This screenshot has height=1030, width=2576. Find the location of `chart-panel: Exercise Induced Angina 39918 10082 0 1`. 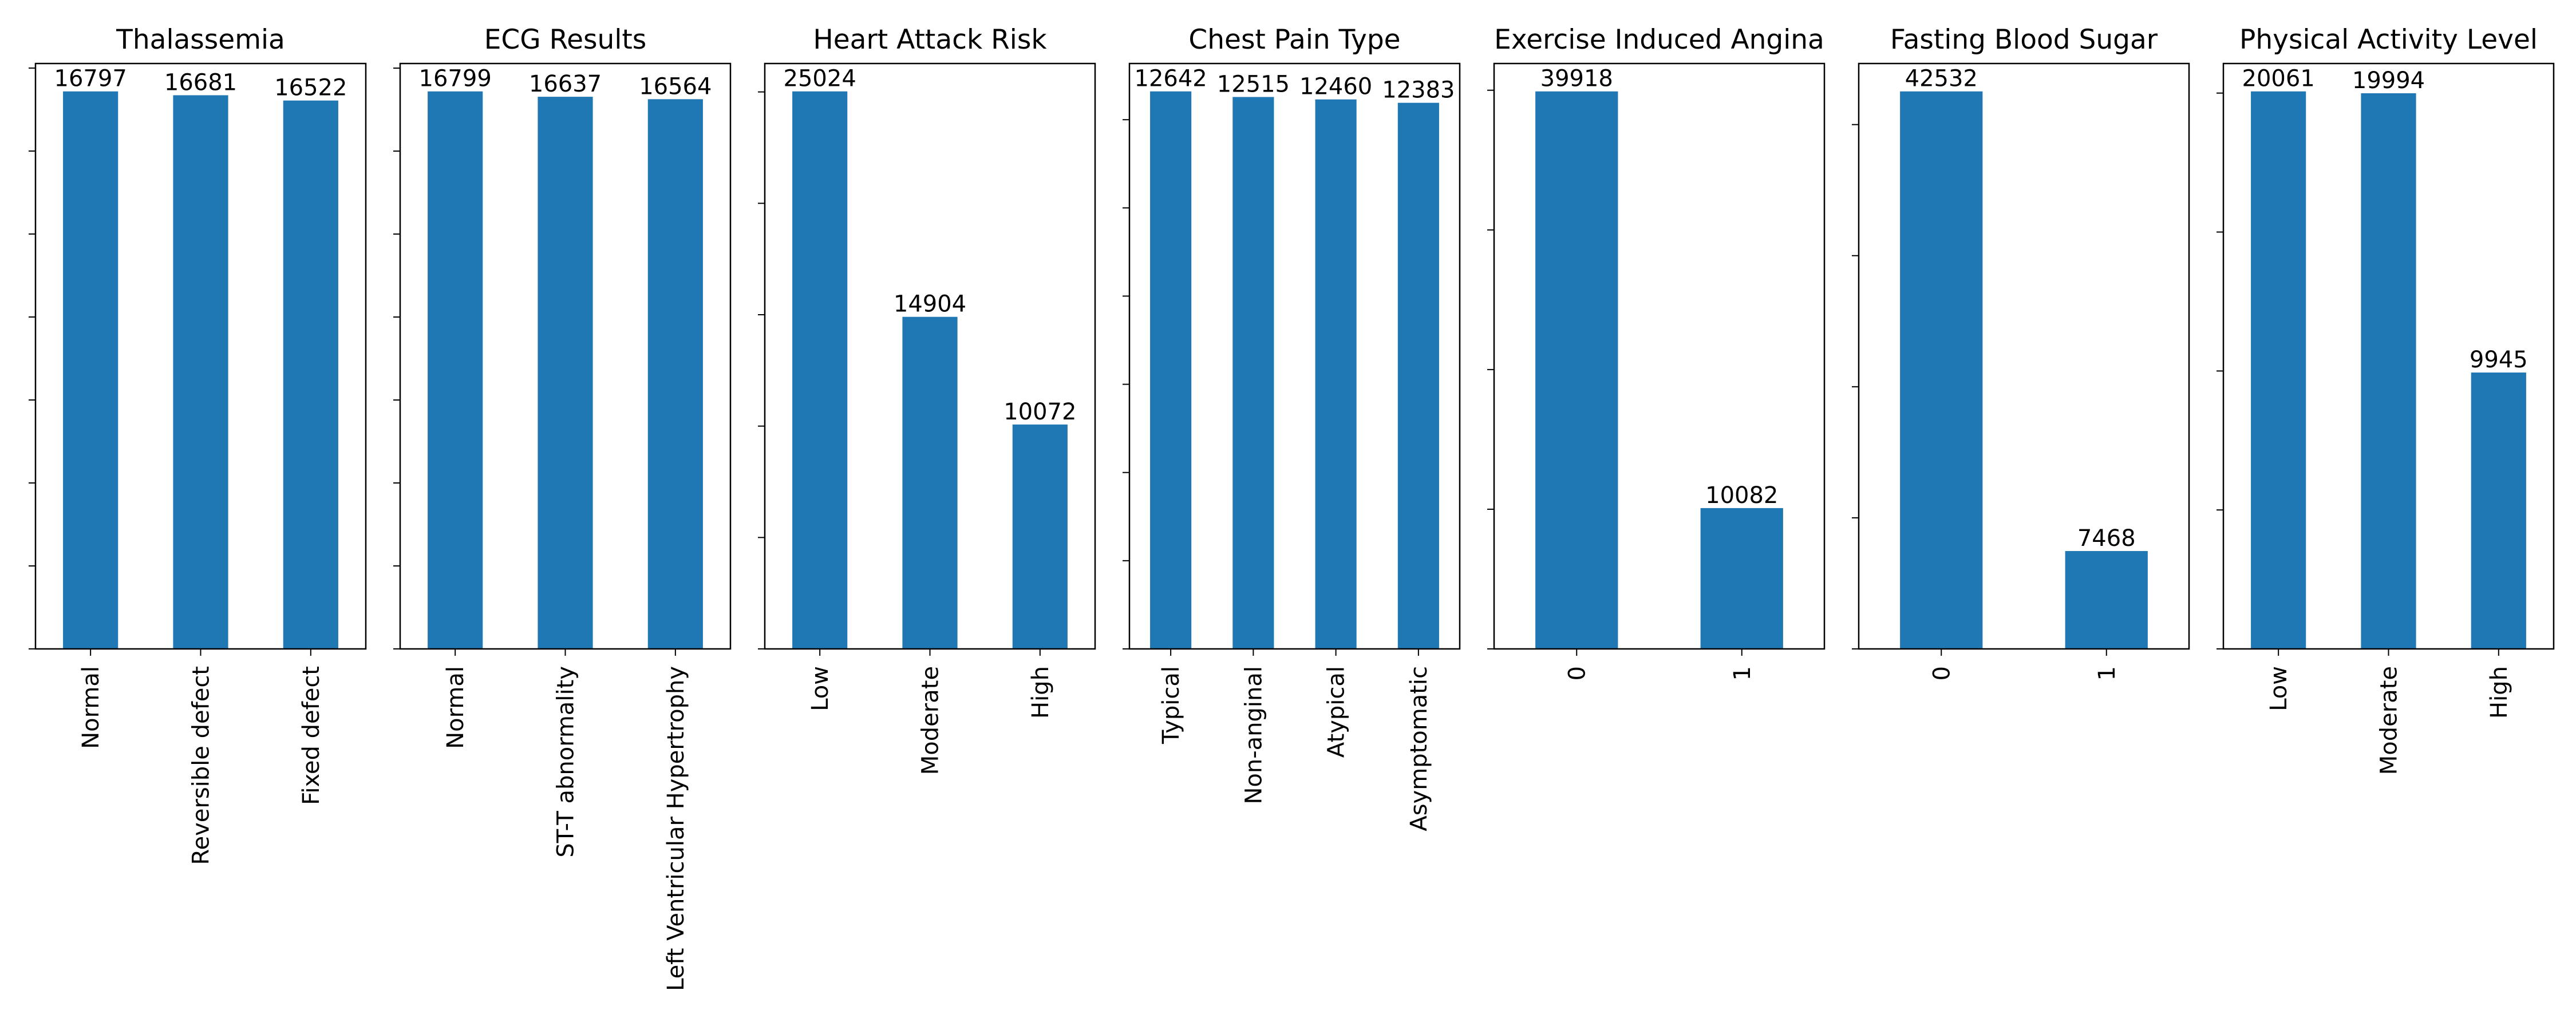

chart-panel: Exercise Induced Angina 39918 10082 0 1 is located at coordinates (1656, 352).